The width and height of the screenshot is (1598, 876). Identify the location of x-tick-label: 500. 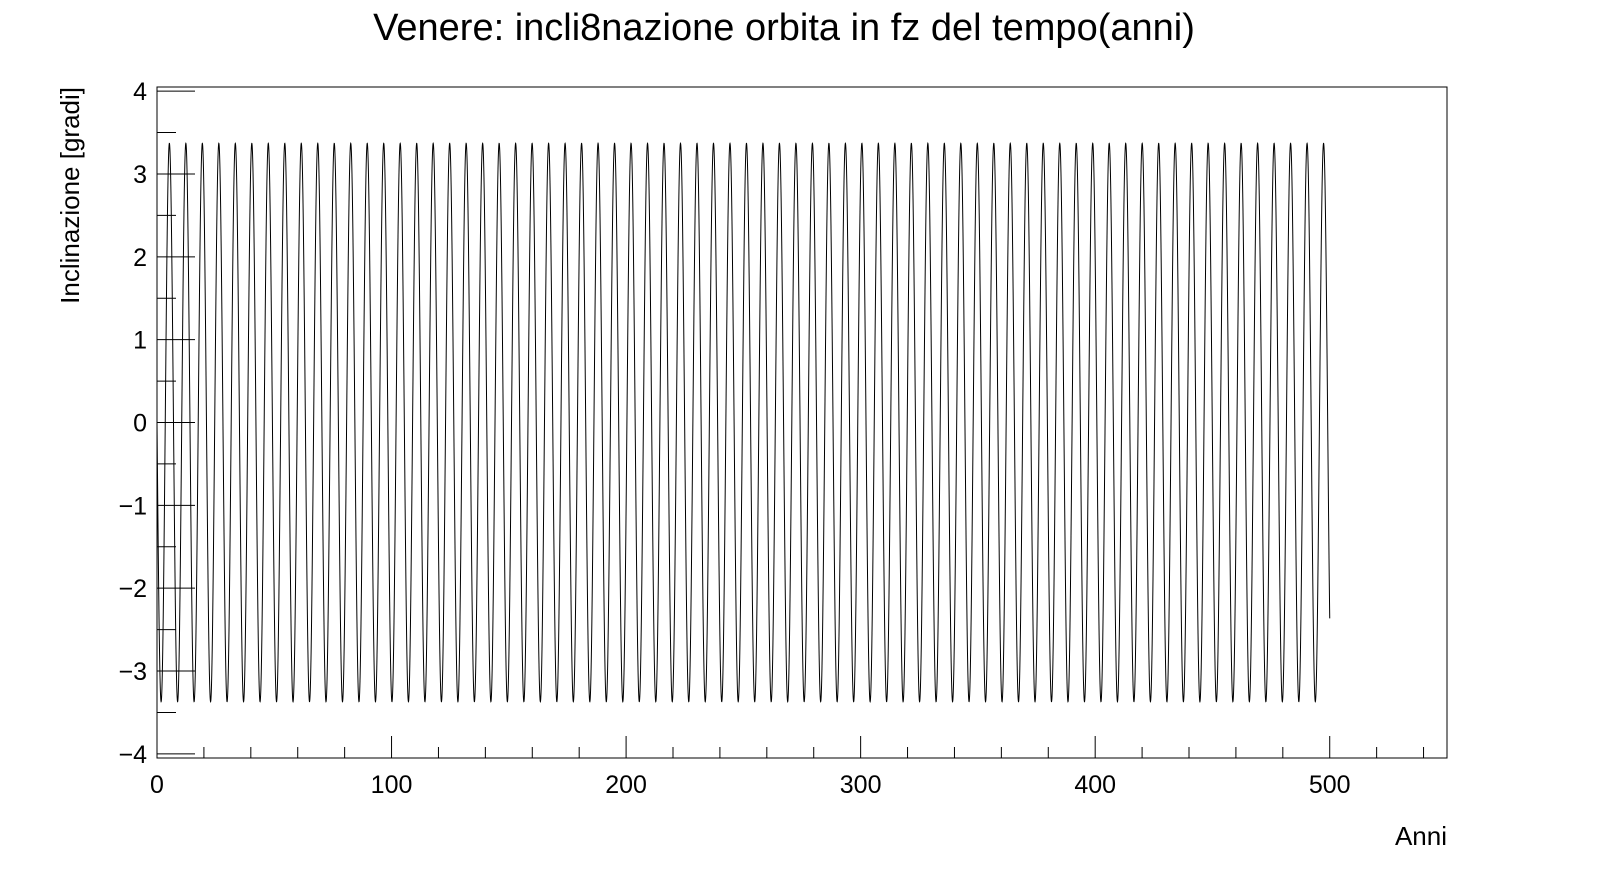
(1330, 785).